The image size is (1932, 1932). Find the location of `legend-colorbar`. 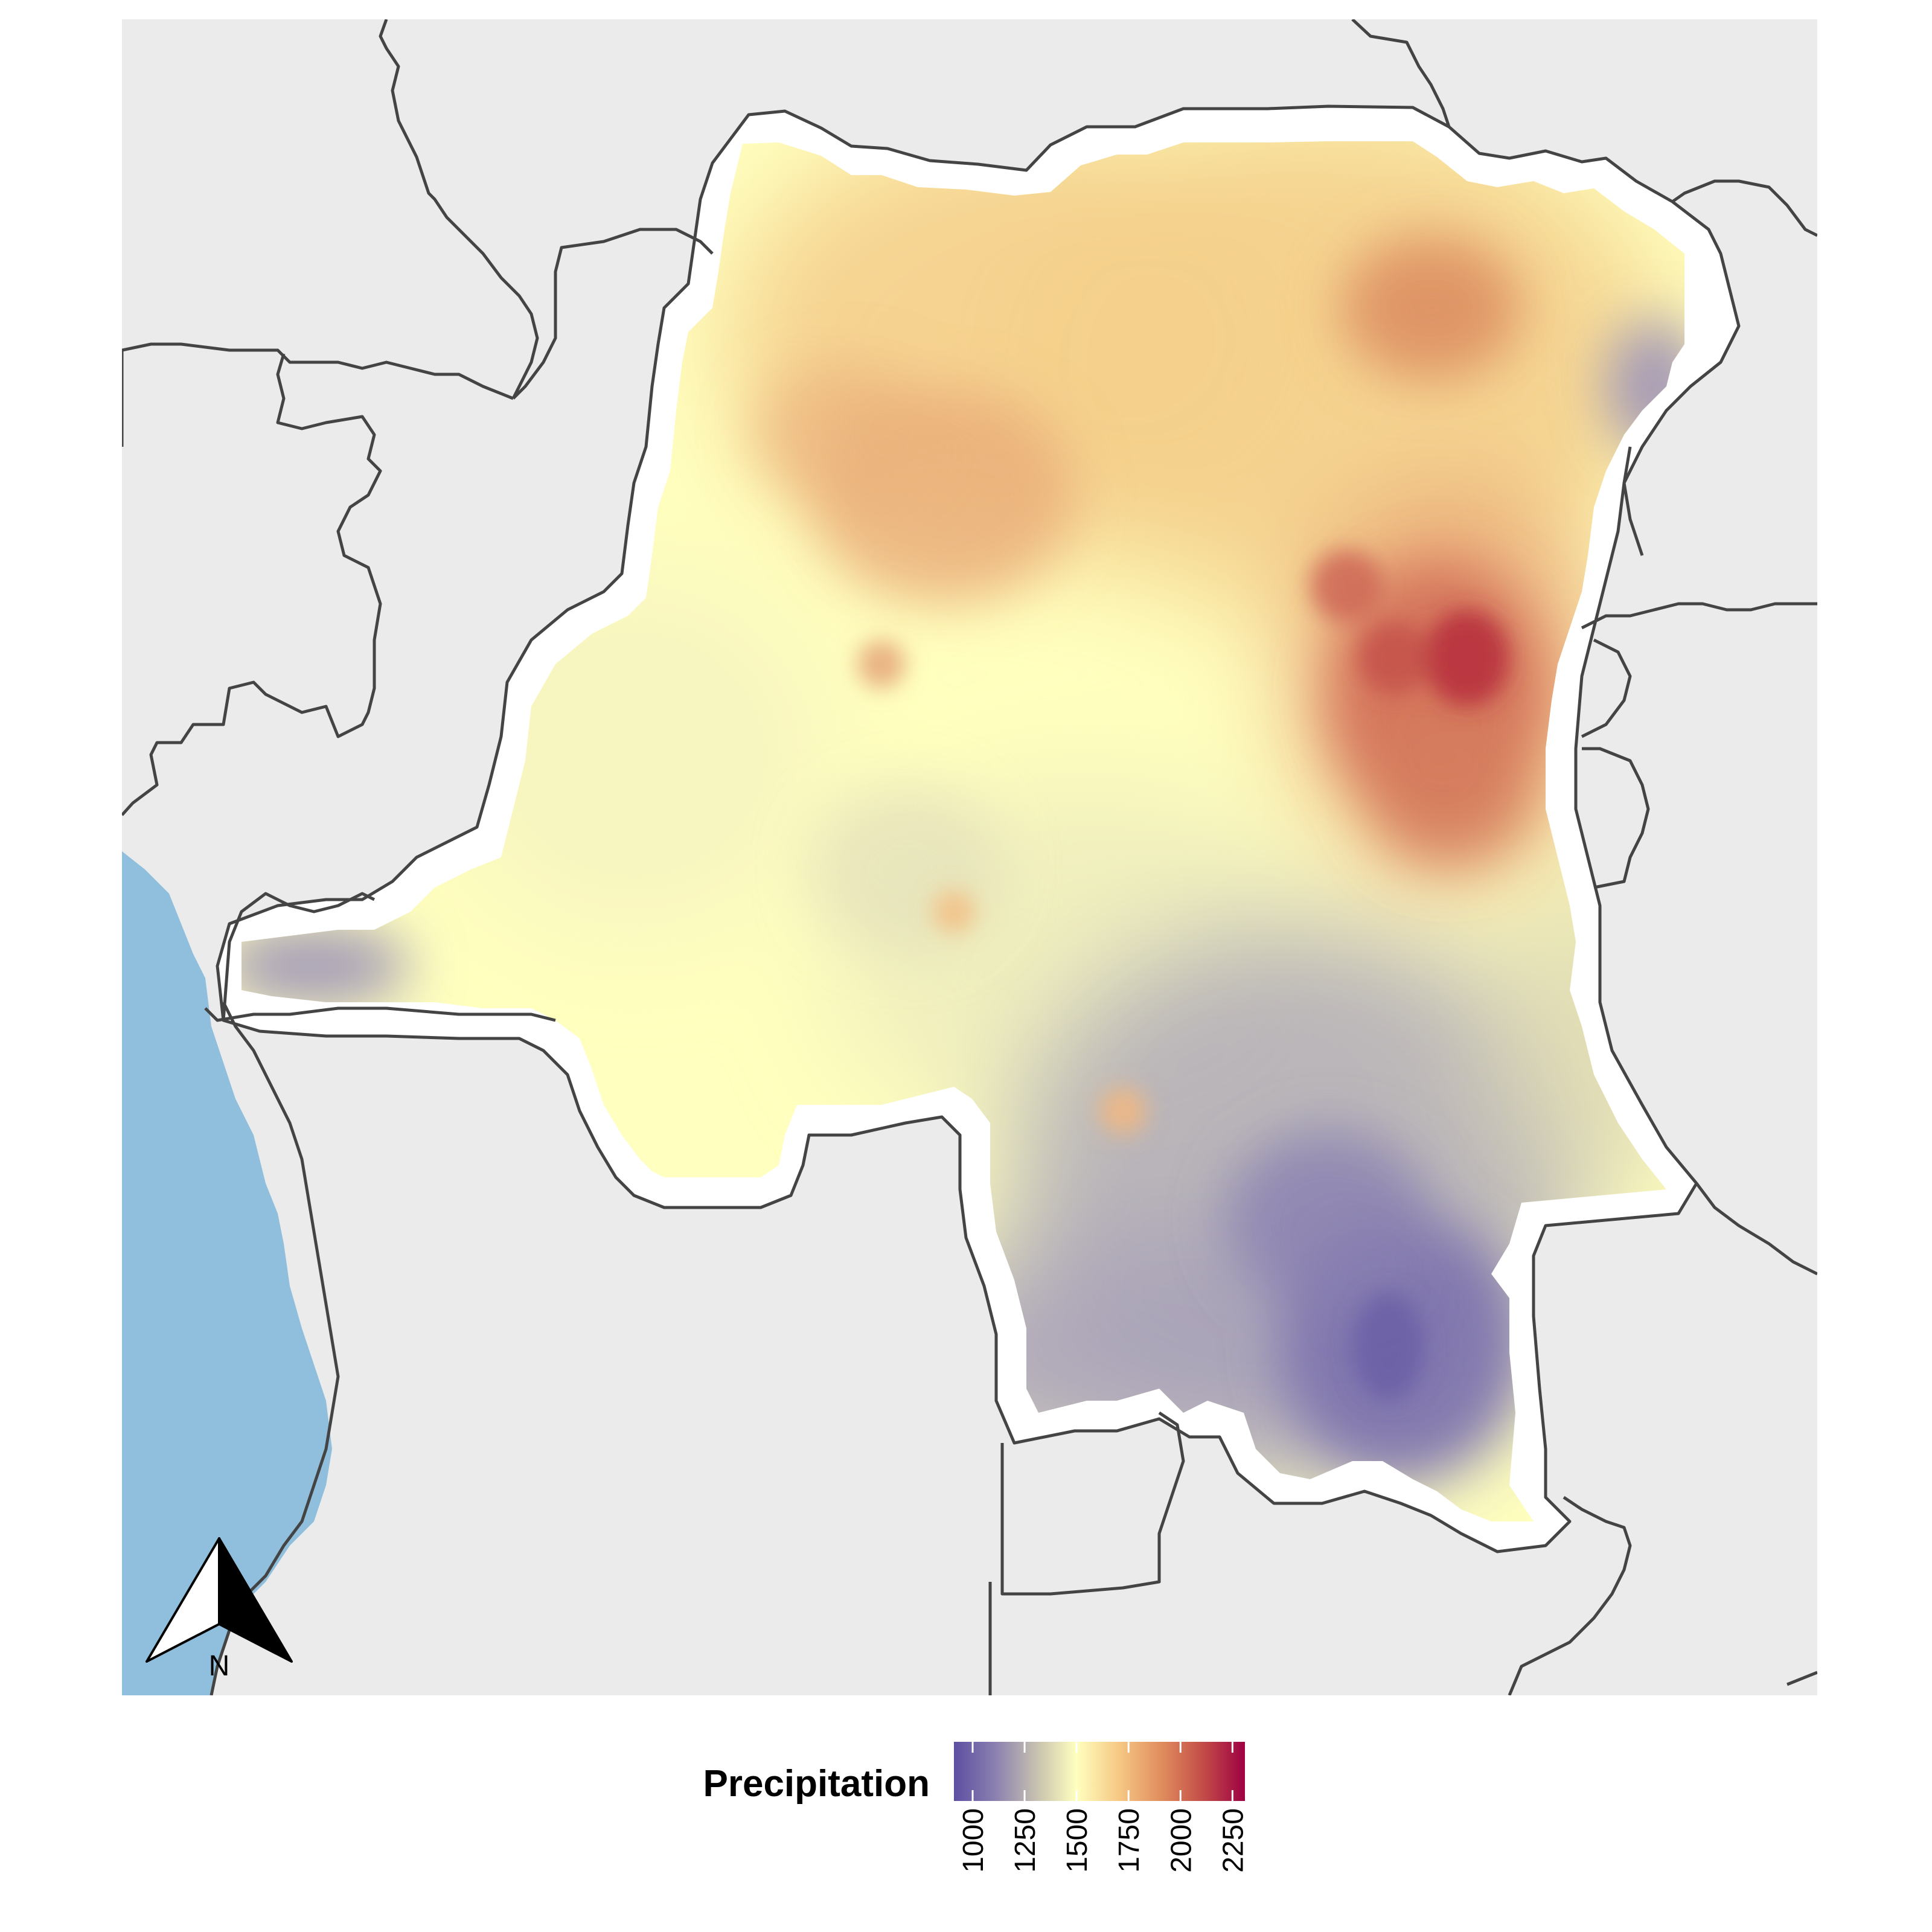

legend-colorbar is located at coordinates (1099, 1772).